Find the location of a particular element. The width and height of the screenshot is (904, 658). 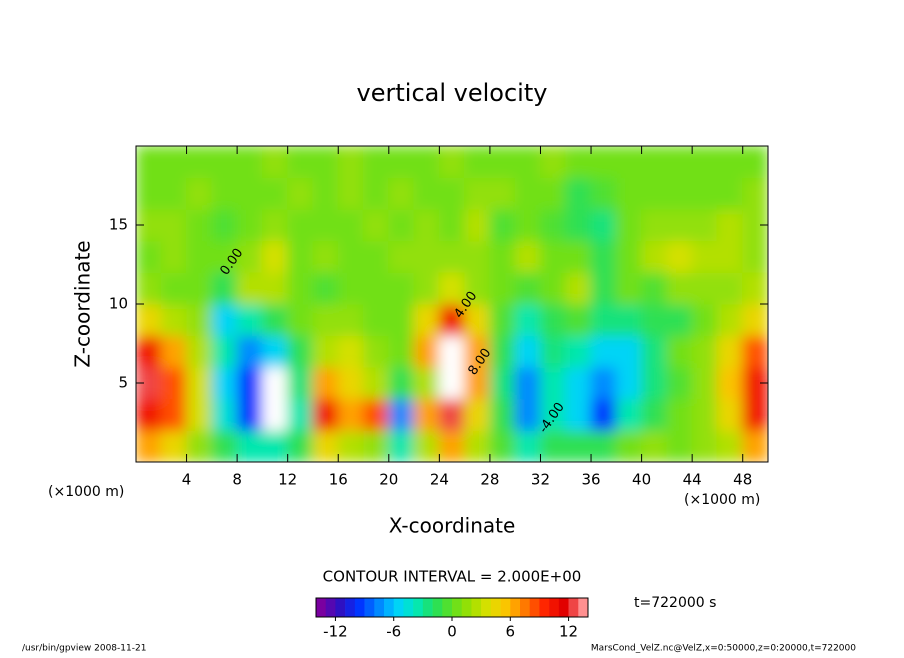

x-tick-label: 16 is located at coordinates (338, 480).